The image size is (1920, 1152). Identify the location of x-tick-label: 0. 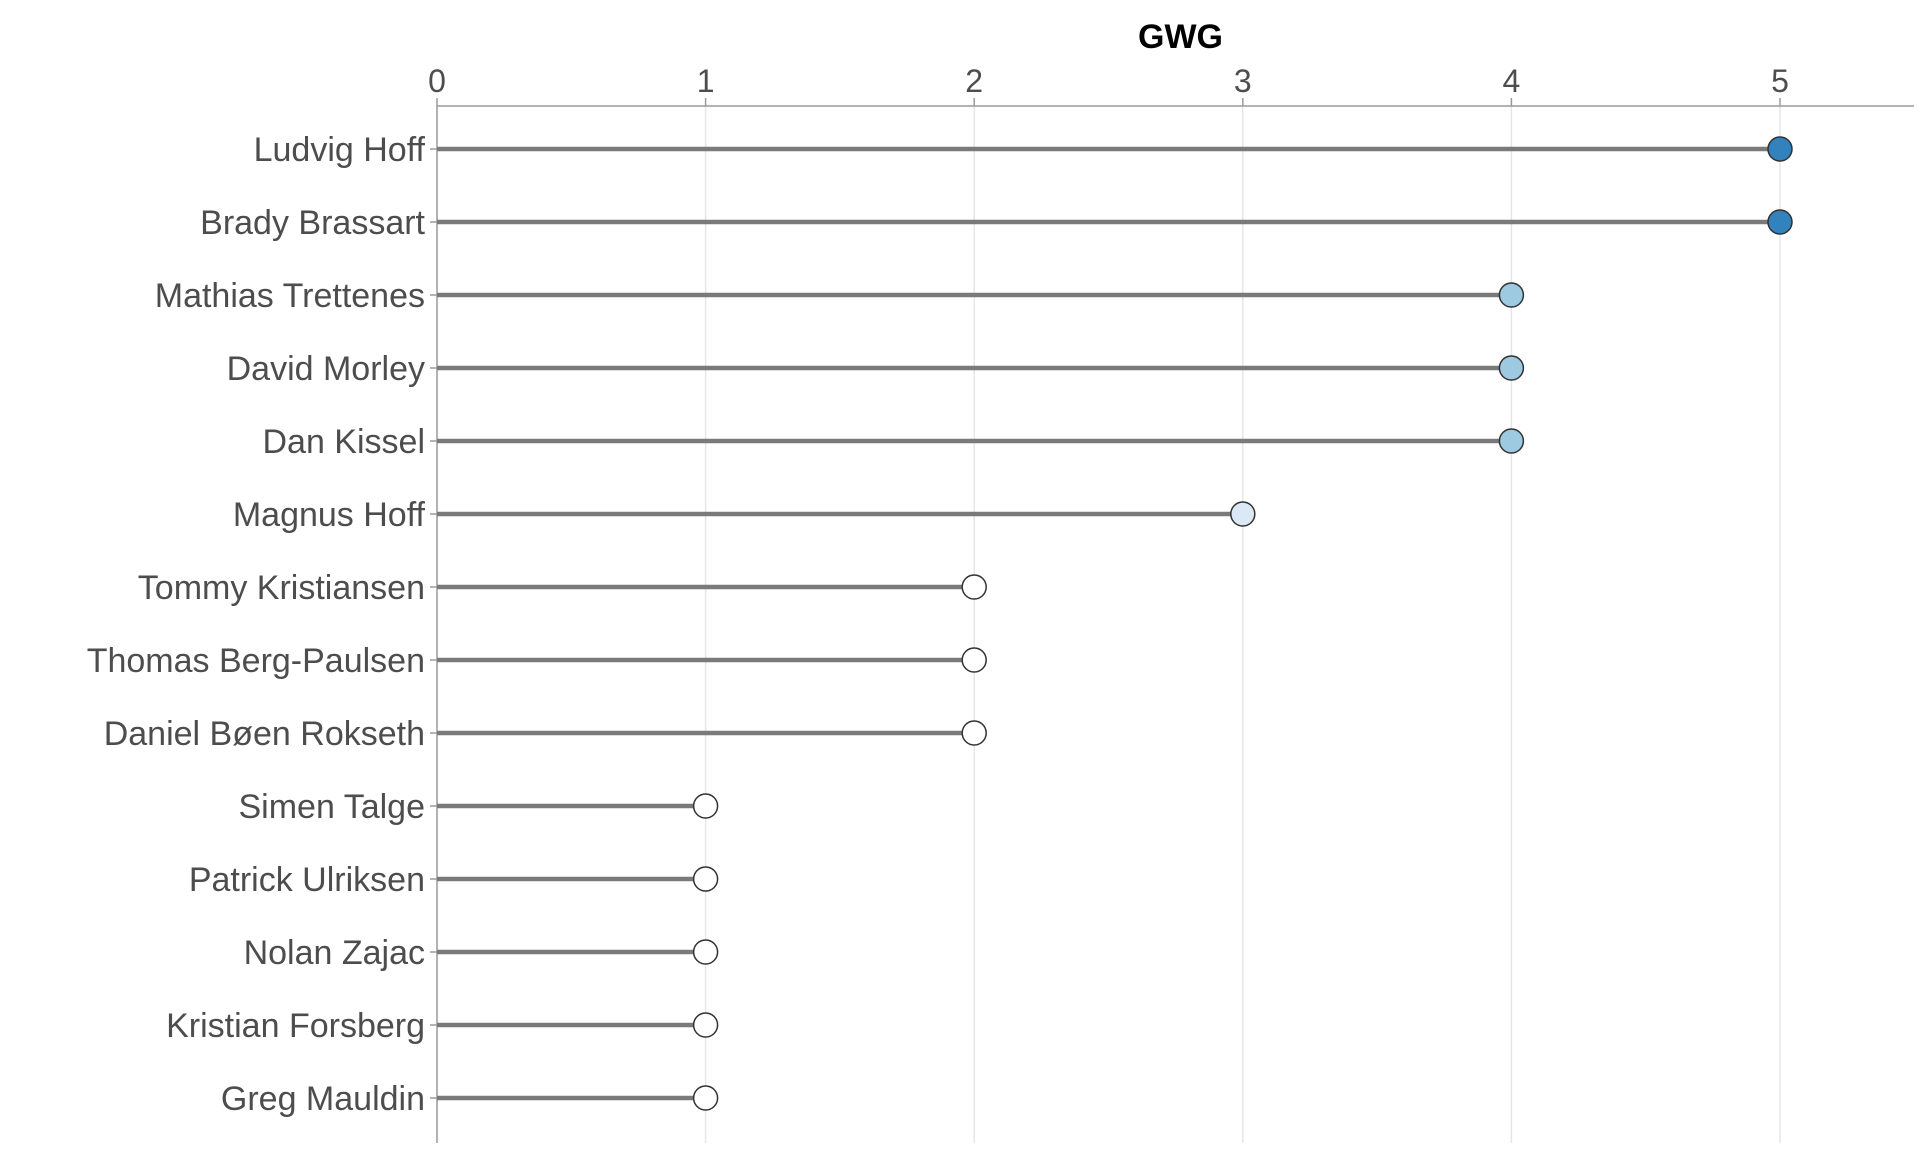
(437, 81).